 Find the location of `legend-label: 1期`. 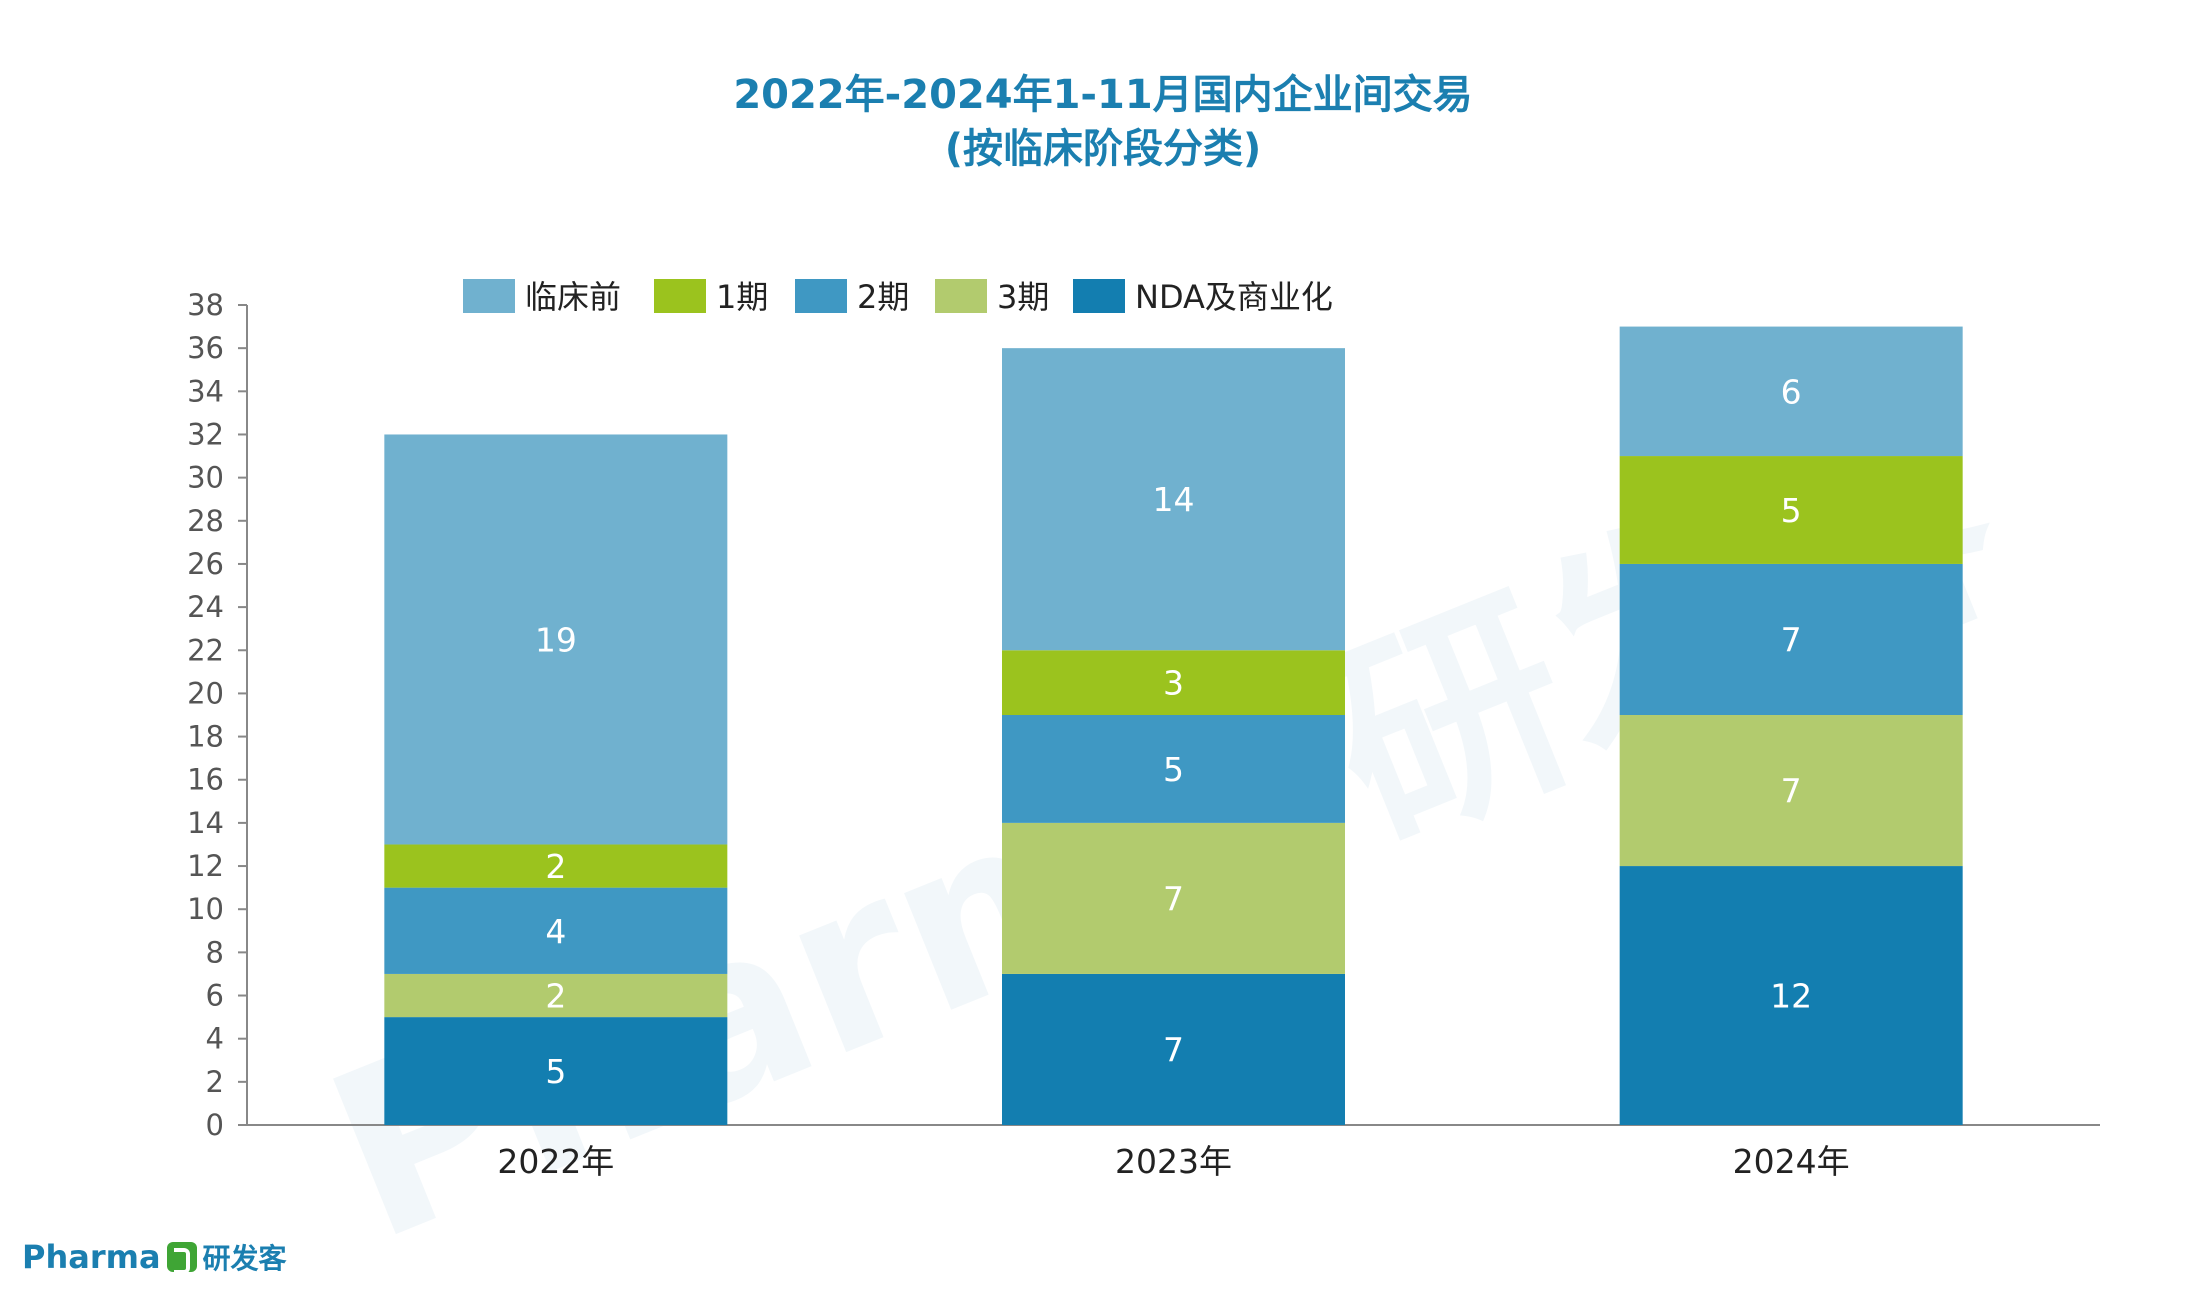

legend-label: 1期 is located at coordinates (742, 297).